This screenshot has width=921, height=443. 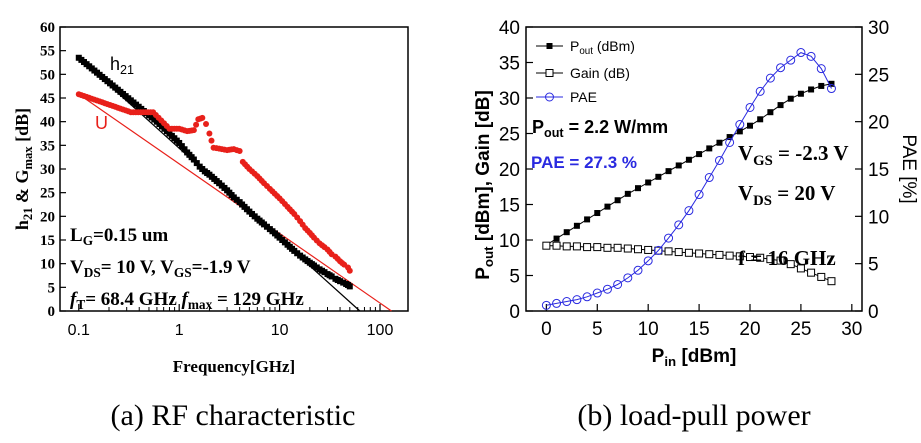 What do you see at coordinates (878, 170) in the screenshot?
I see `y2-tick-label: 15` at bounding box center [878, 170].